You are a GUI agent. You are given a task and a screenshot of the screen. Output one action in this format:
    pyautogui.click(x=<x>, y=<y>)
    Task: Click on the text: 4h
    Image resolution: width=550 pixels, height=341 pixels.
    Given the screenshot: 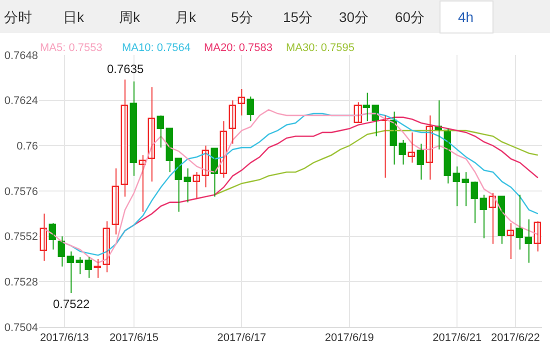 What is the action you would take?
    pyautogui.click(x=466, y=17)
    